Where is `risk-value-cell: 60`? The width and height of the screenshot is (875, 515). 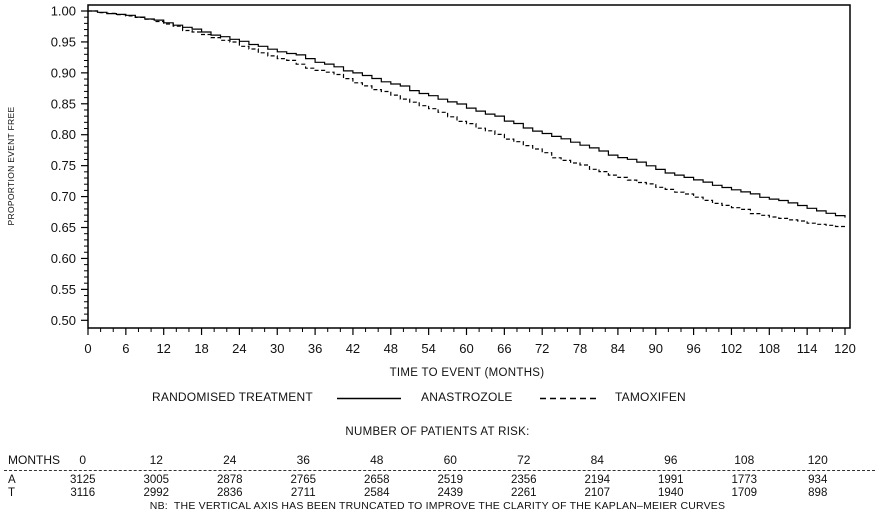 risk-value-cell: 60 is located at coordinates (450, 460).